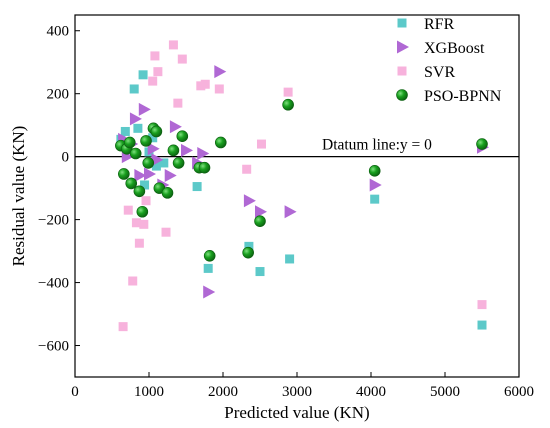  I want to click on y-tick-label: −400, so click(53, 284).